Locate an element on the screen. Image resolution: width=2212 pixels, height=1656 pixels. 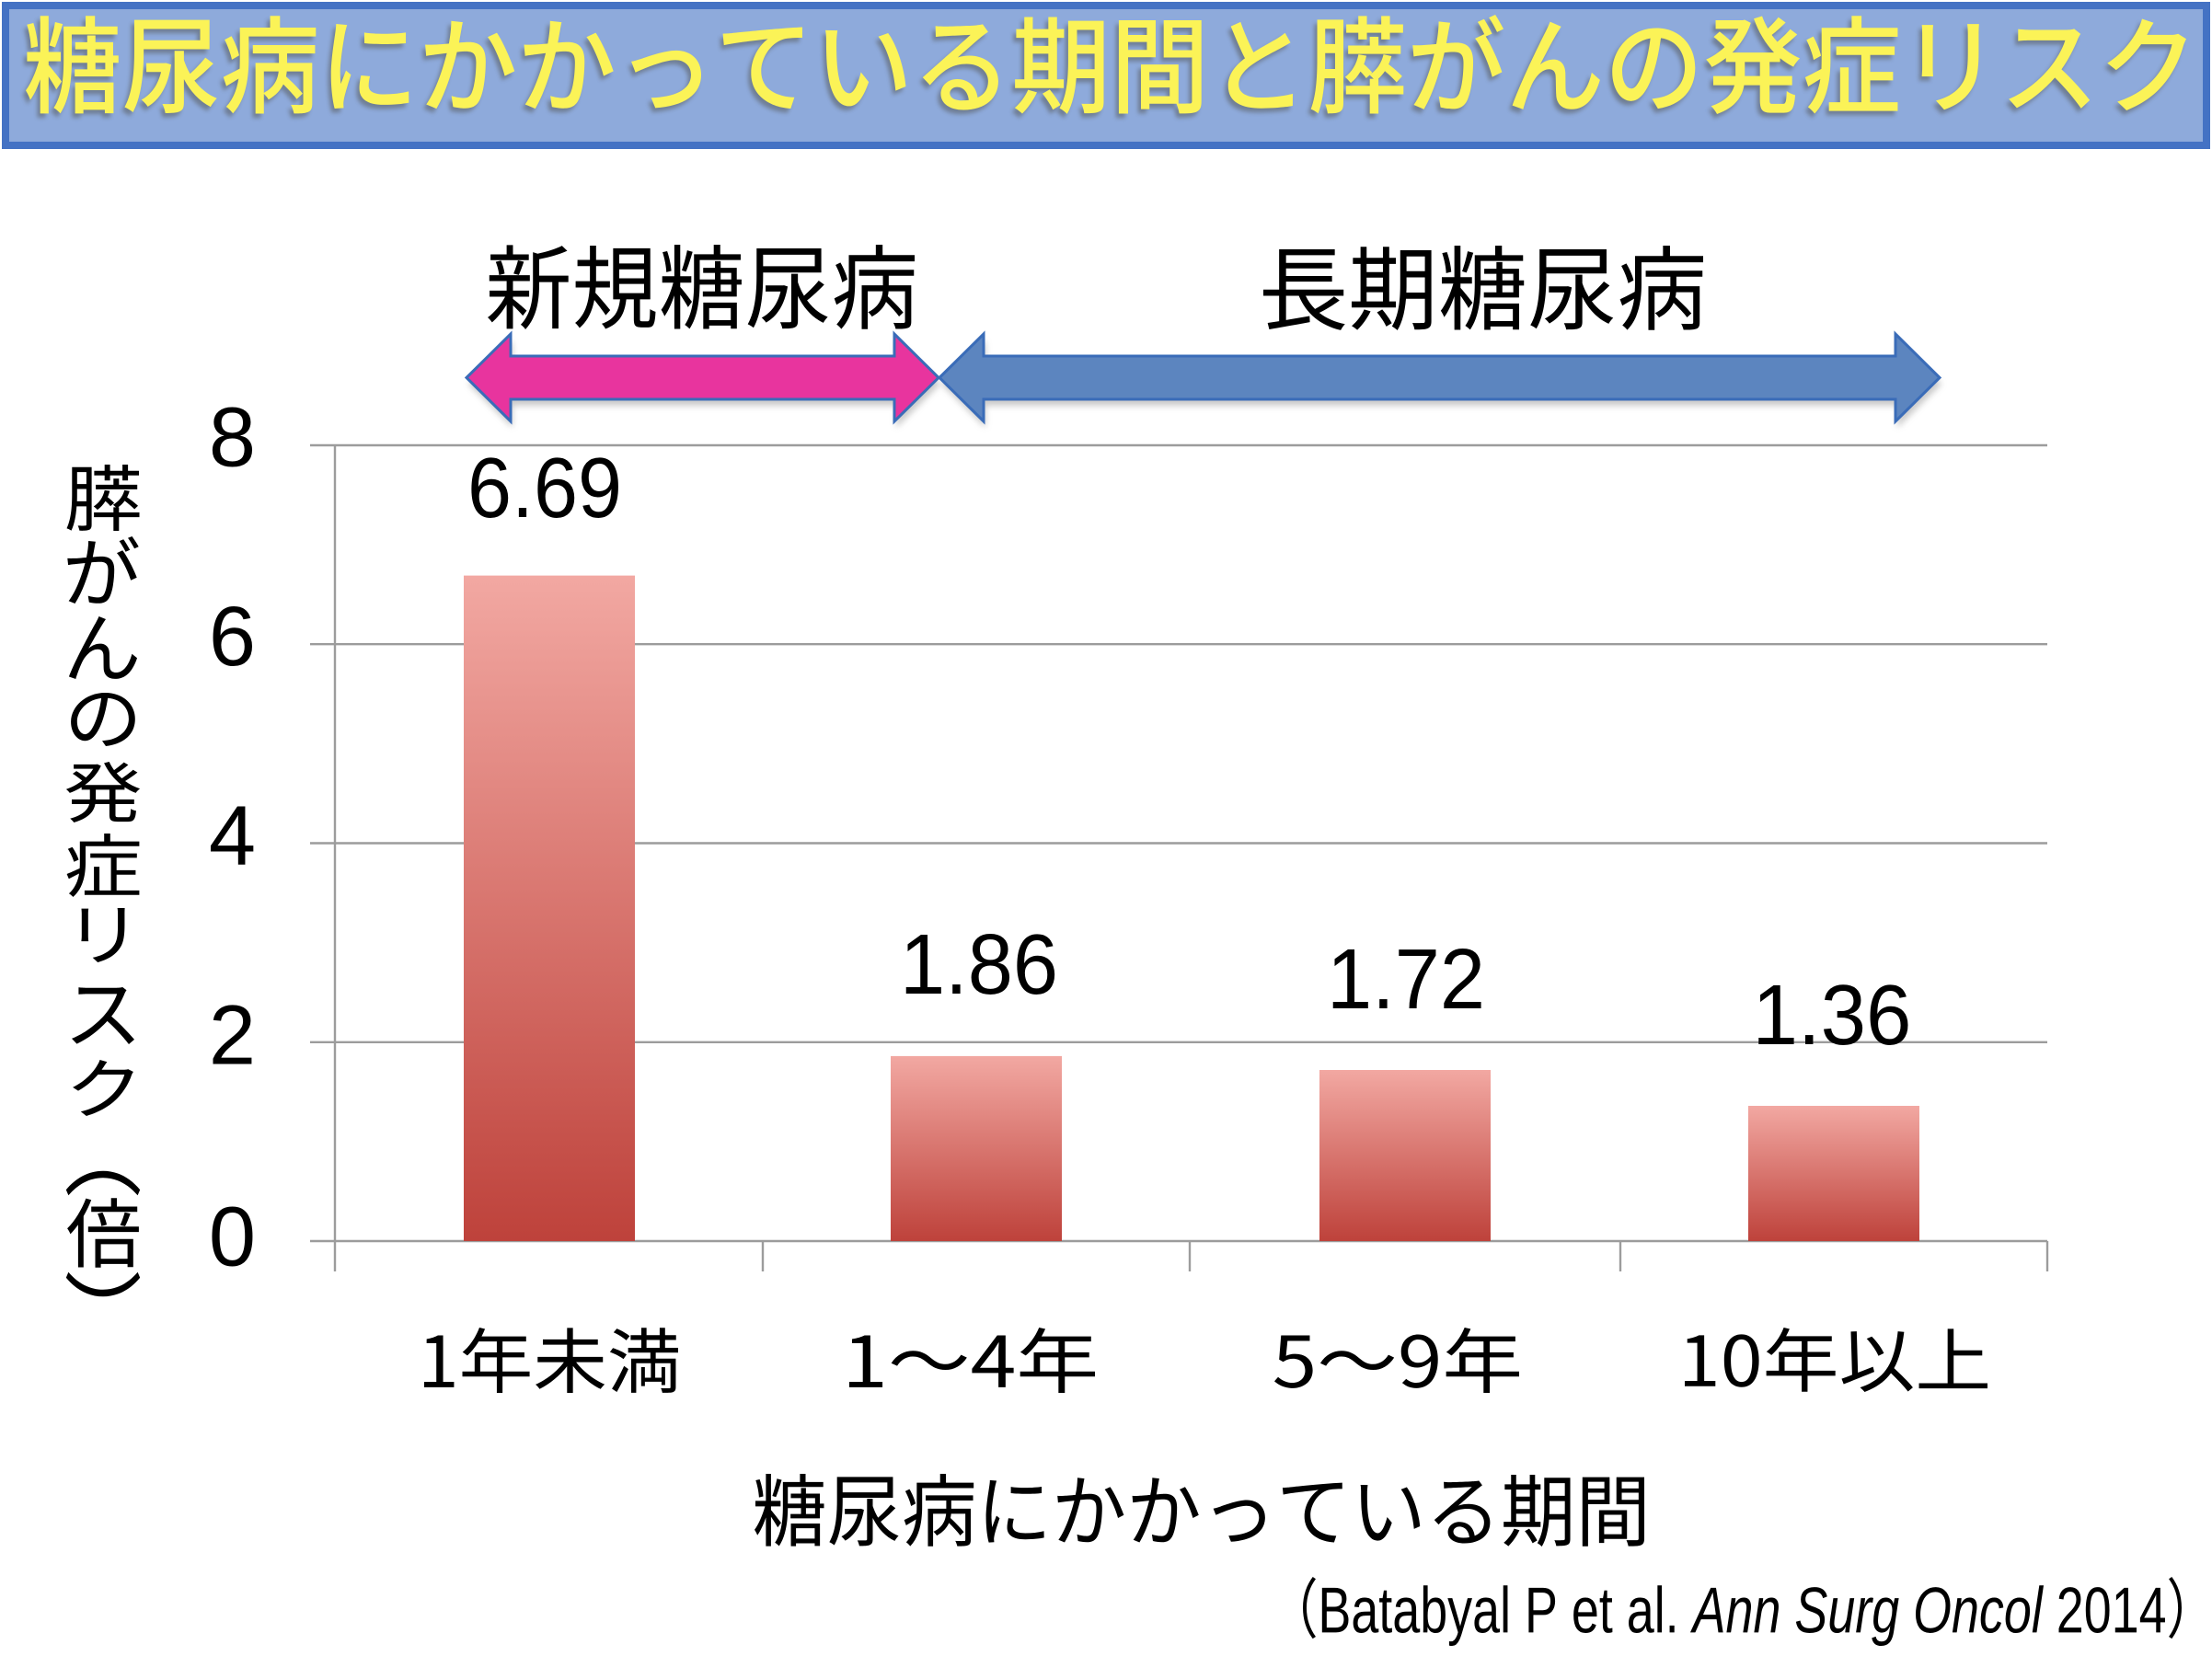
svg-text: 8 is located at coordinates (232, 438).